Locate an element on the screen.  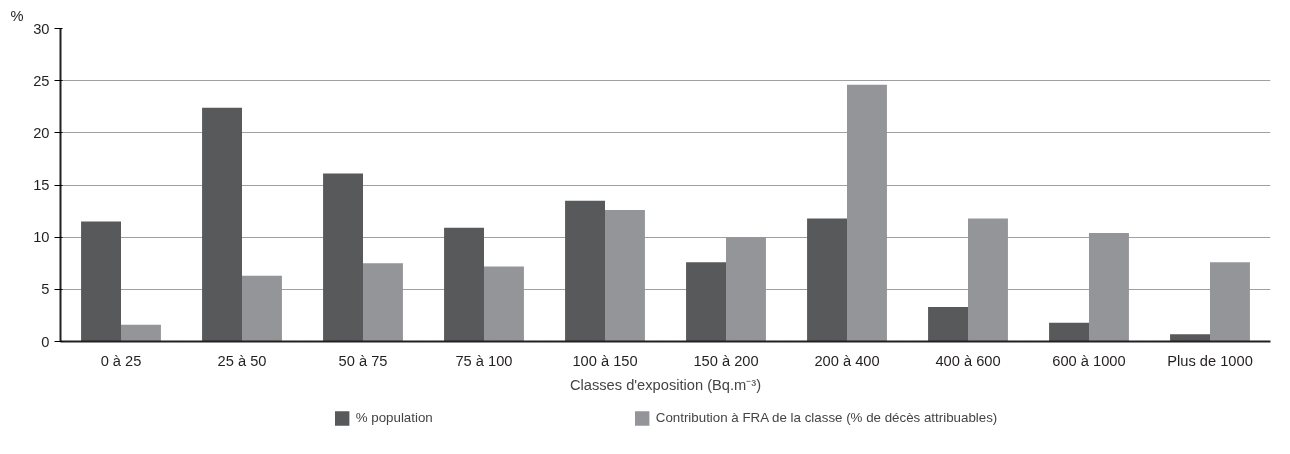
y-tick-label: 15 is located at coordinates (41, 185).